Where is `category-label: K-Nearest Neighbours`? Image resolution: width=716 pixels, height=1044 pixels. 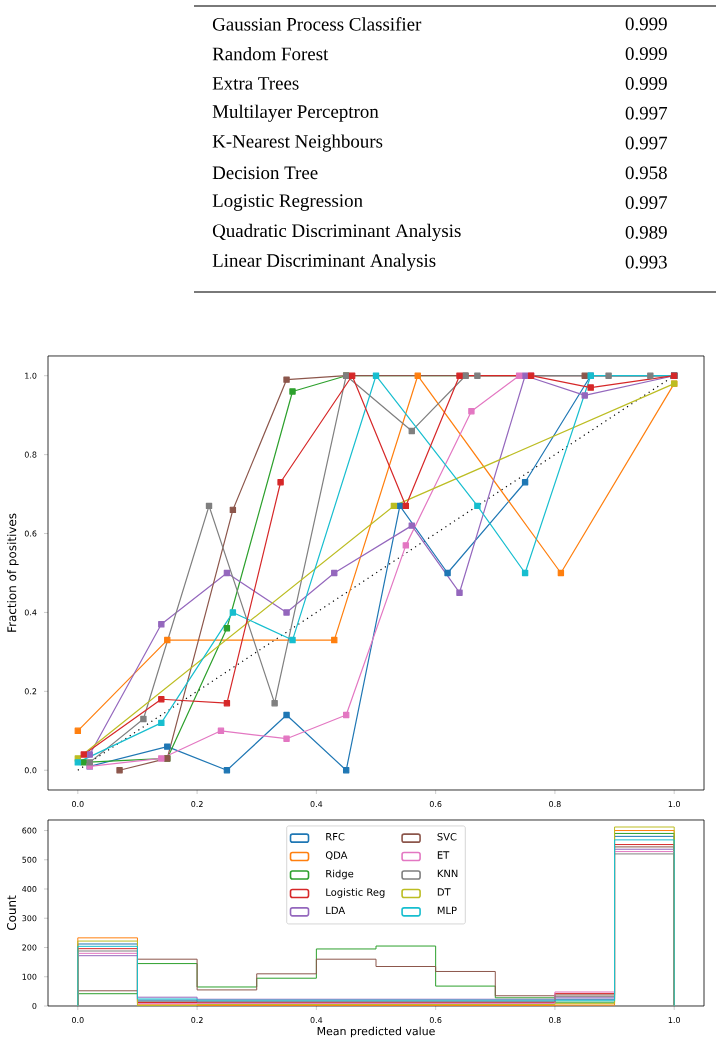 category-label: K-Nearest Neighbours is located at coordinates (297, 143).